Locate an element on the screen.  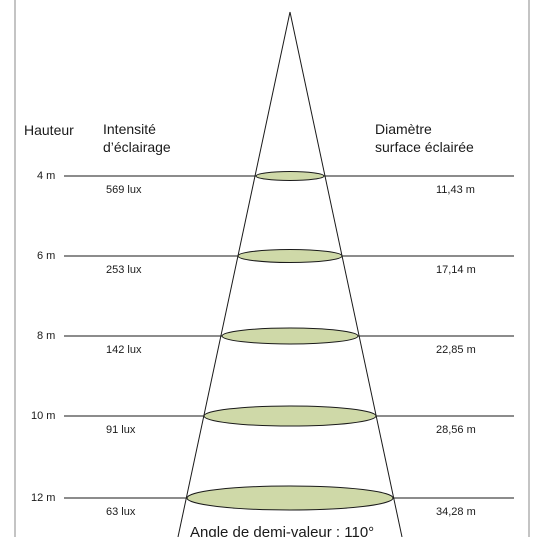
diameter-value: 28,56 m is located at coordinates (456, 430).